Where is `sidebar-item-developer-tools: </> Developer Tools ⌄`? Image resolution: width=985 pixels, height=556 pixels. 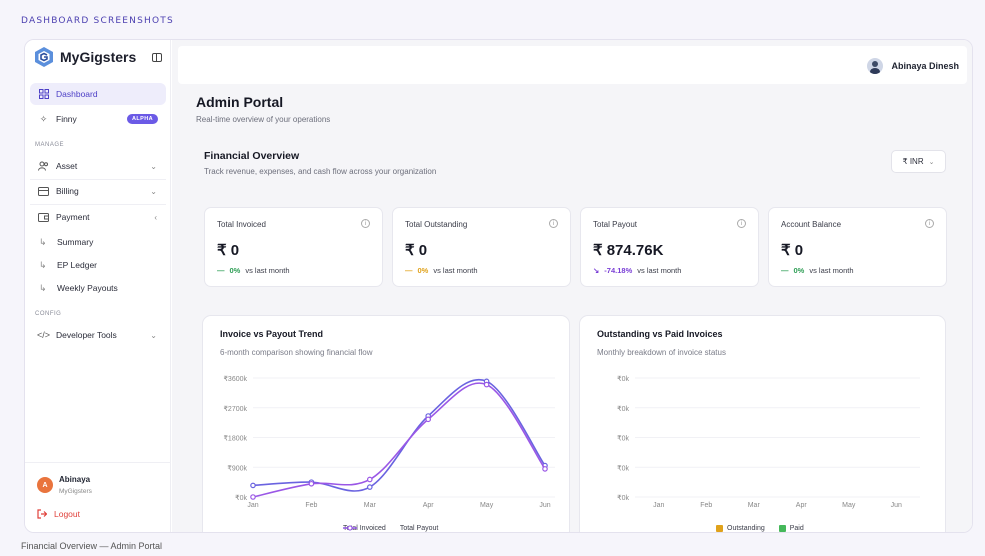
sidebar-item-developer-tools: </> Developer Tools ⌄ is located at coordinates (98, 335).